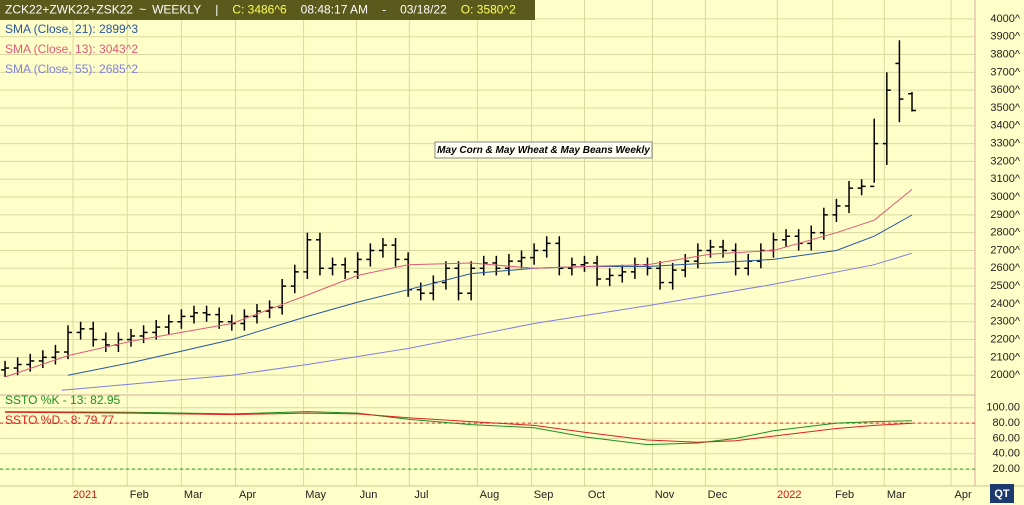  Describe the element at coordinates (1005, 179) in the screenshot. I see `y-tick-label: 3100^` at that location.